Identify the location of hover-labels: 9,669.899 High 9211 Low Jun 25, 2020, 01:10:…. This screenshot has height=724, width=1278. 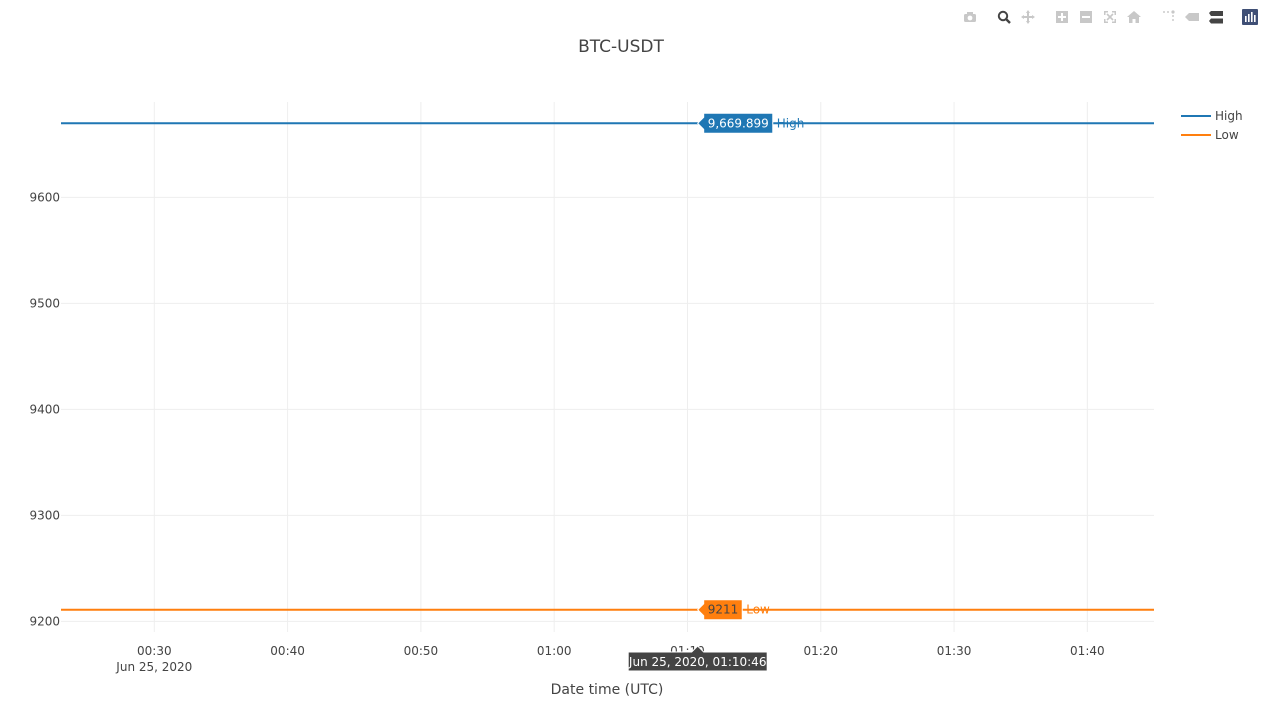
(716, 392).